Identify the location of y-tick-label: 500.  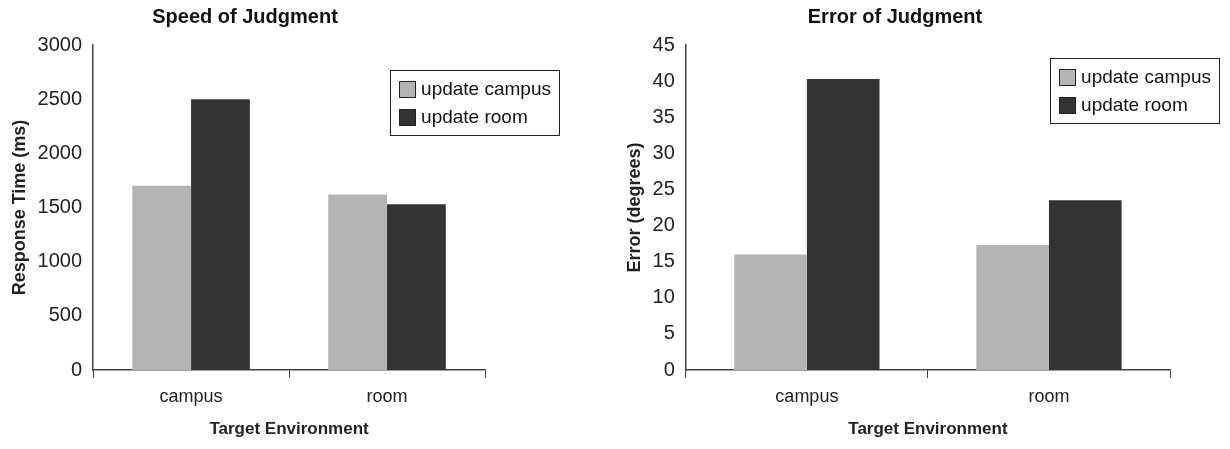
(65, 314).